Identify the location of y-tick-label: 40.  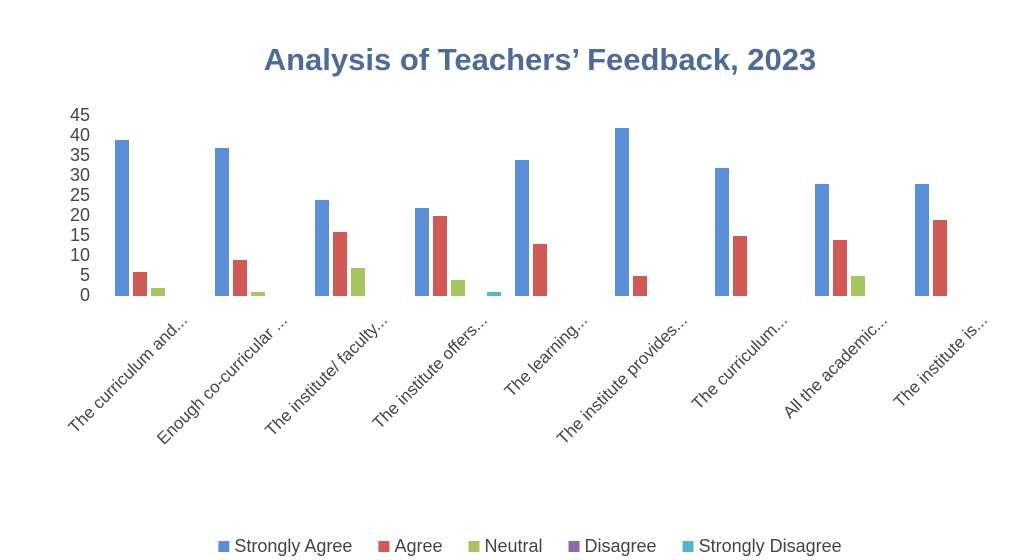
(80, 135).